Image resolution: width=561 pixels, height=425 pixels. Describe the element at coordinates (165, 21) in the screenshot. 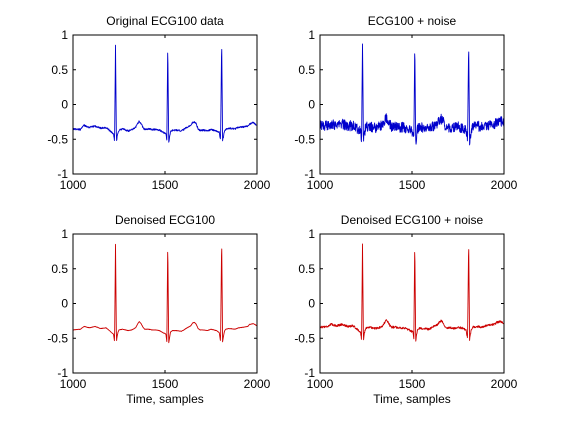

I see `chart-title: Original ECG100 data` at that location.